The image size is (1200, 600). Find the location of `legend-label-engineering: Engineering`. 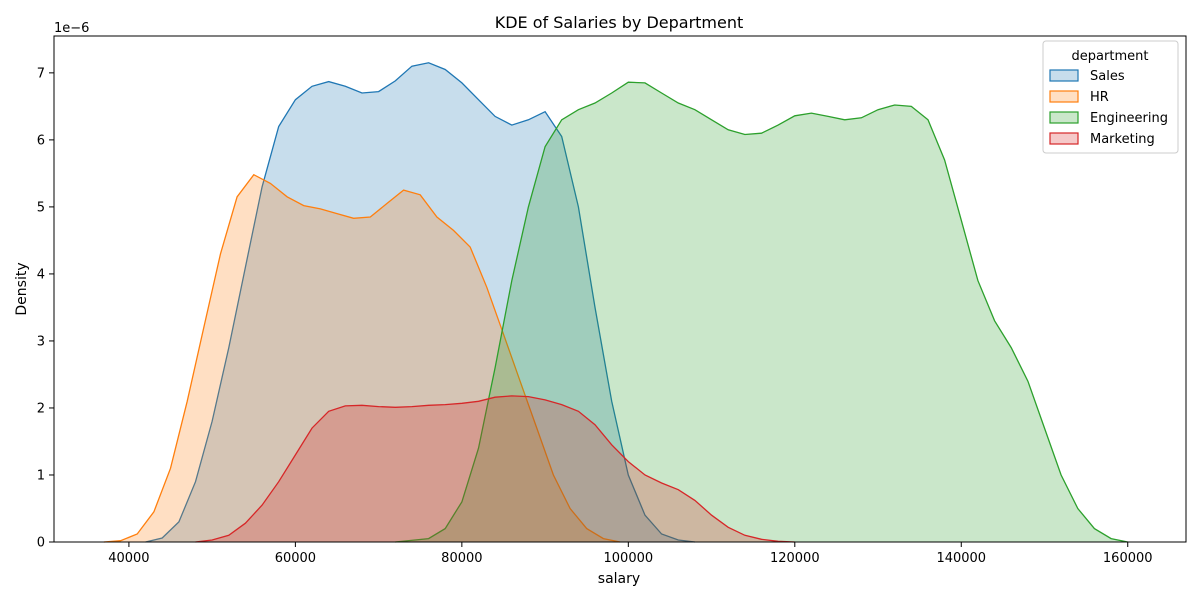

legend-label-engineering: Engineering is located at coordinates (1129, 118).